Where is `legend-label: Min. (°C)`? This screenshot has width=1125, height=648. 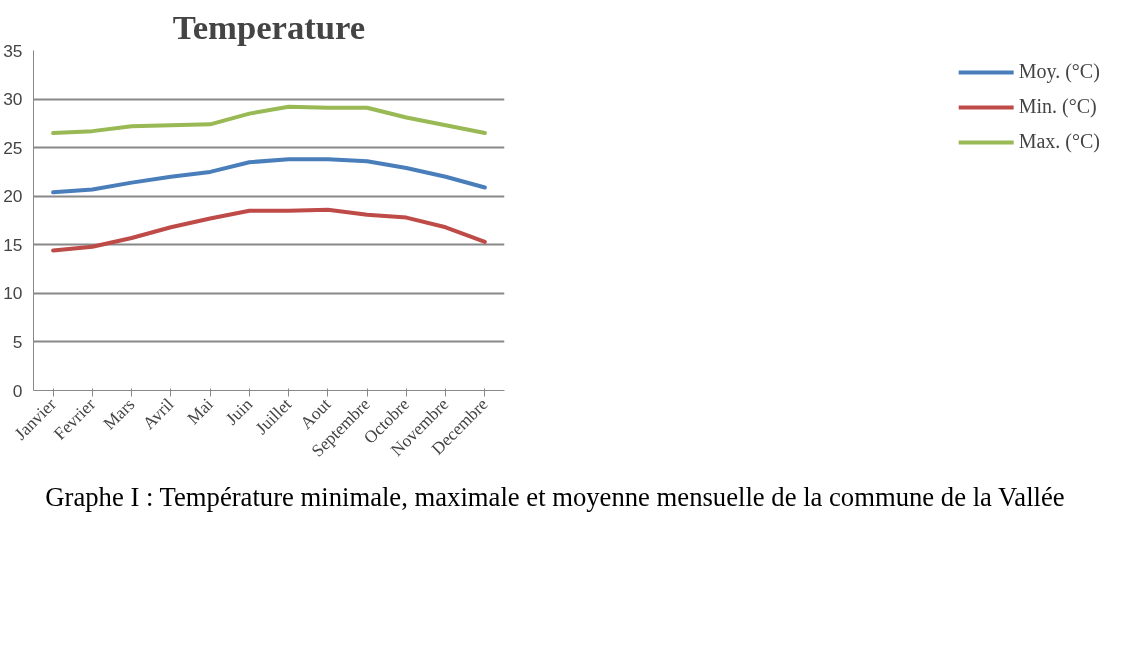
legend-label: Min. (°C) is located at coordinates (1057, 106).